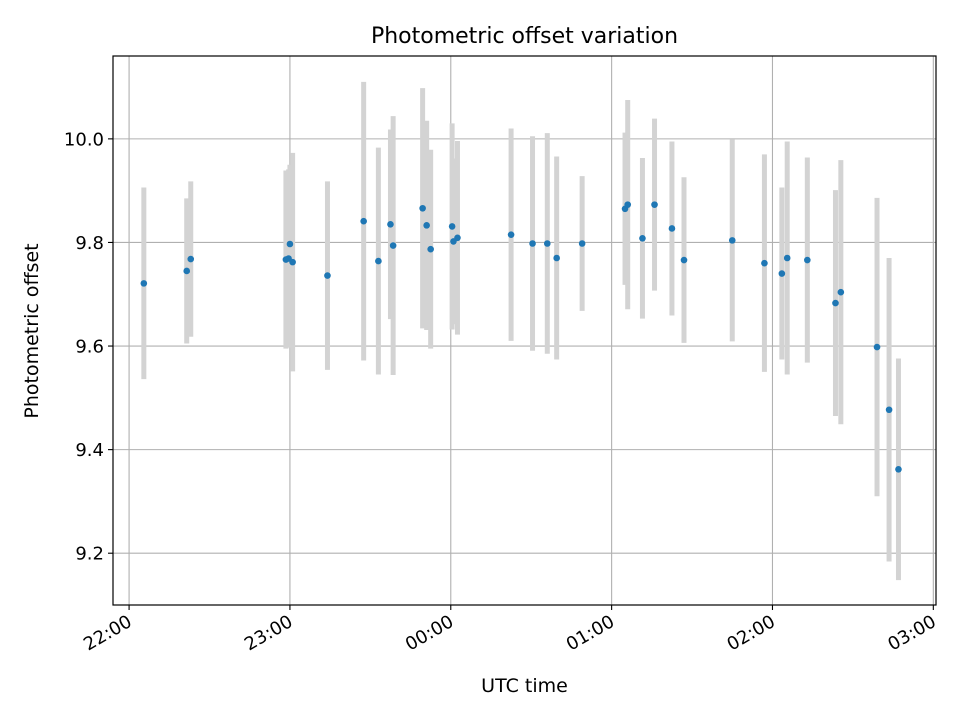 The width and height of the screenshot is (960, 720). What do you see at coordinates (89, 554) in the screenshot?
I see `y-tick-label: 9.2` at bounding box center [89, 554].